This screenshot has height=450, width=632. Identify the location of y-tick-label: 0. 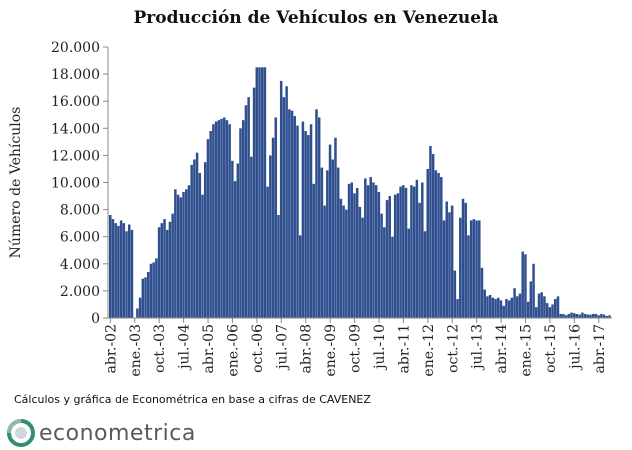
(95, 319).